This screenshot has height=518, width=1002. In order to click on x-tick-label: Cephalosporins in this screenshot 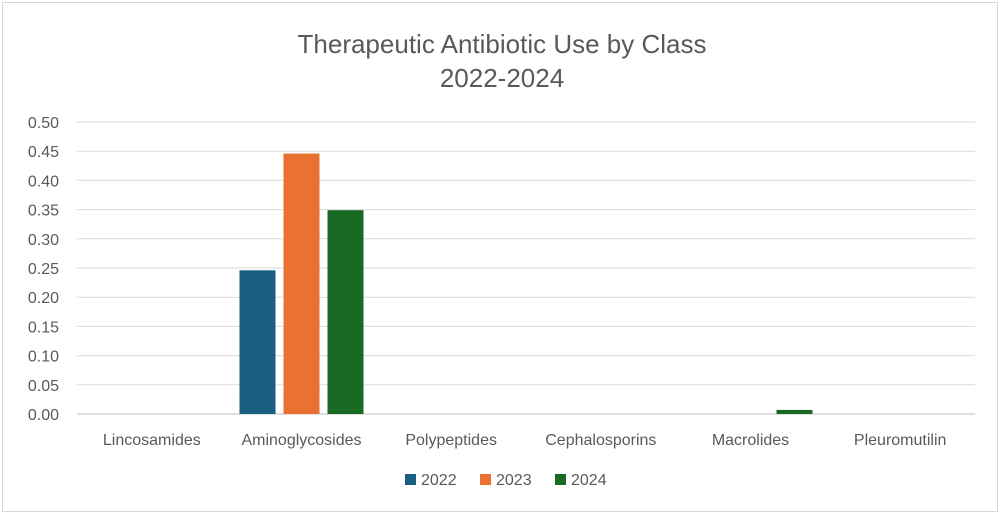, I will do `click(600, 440)`.